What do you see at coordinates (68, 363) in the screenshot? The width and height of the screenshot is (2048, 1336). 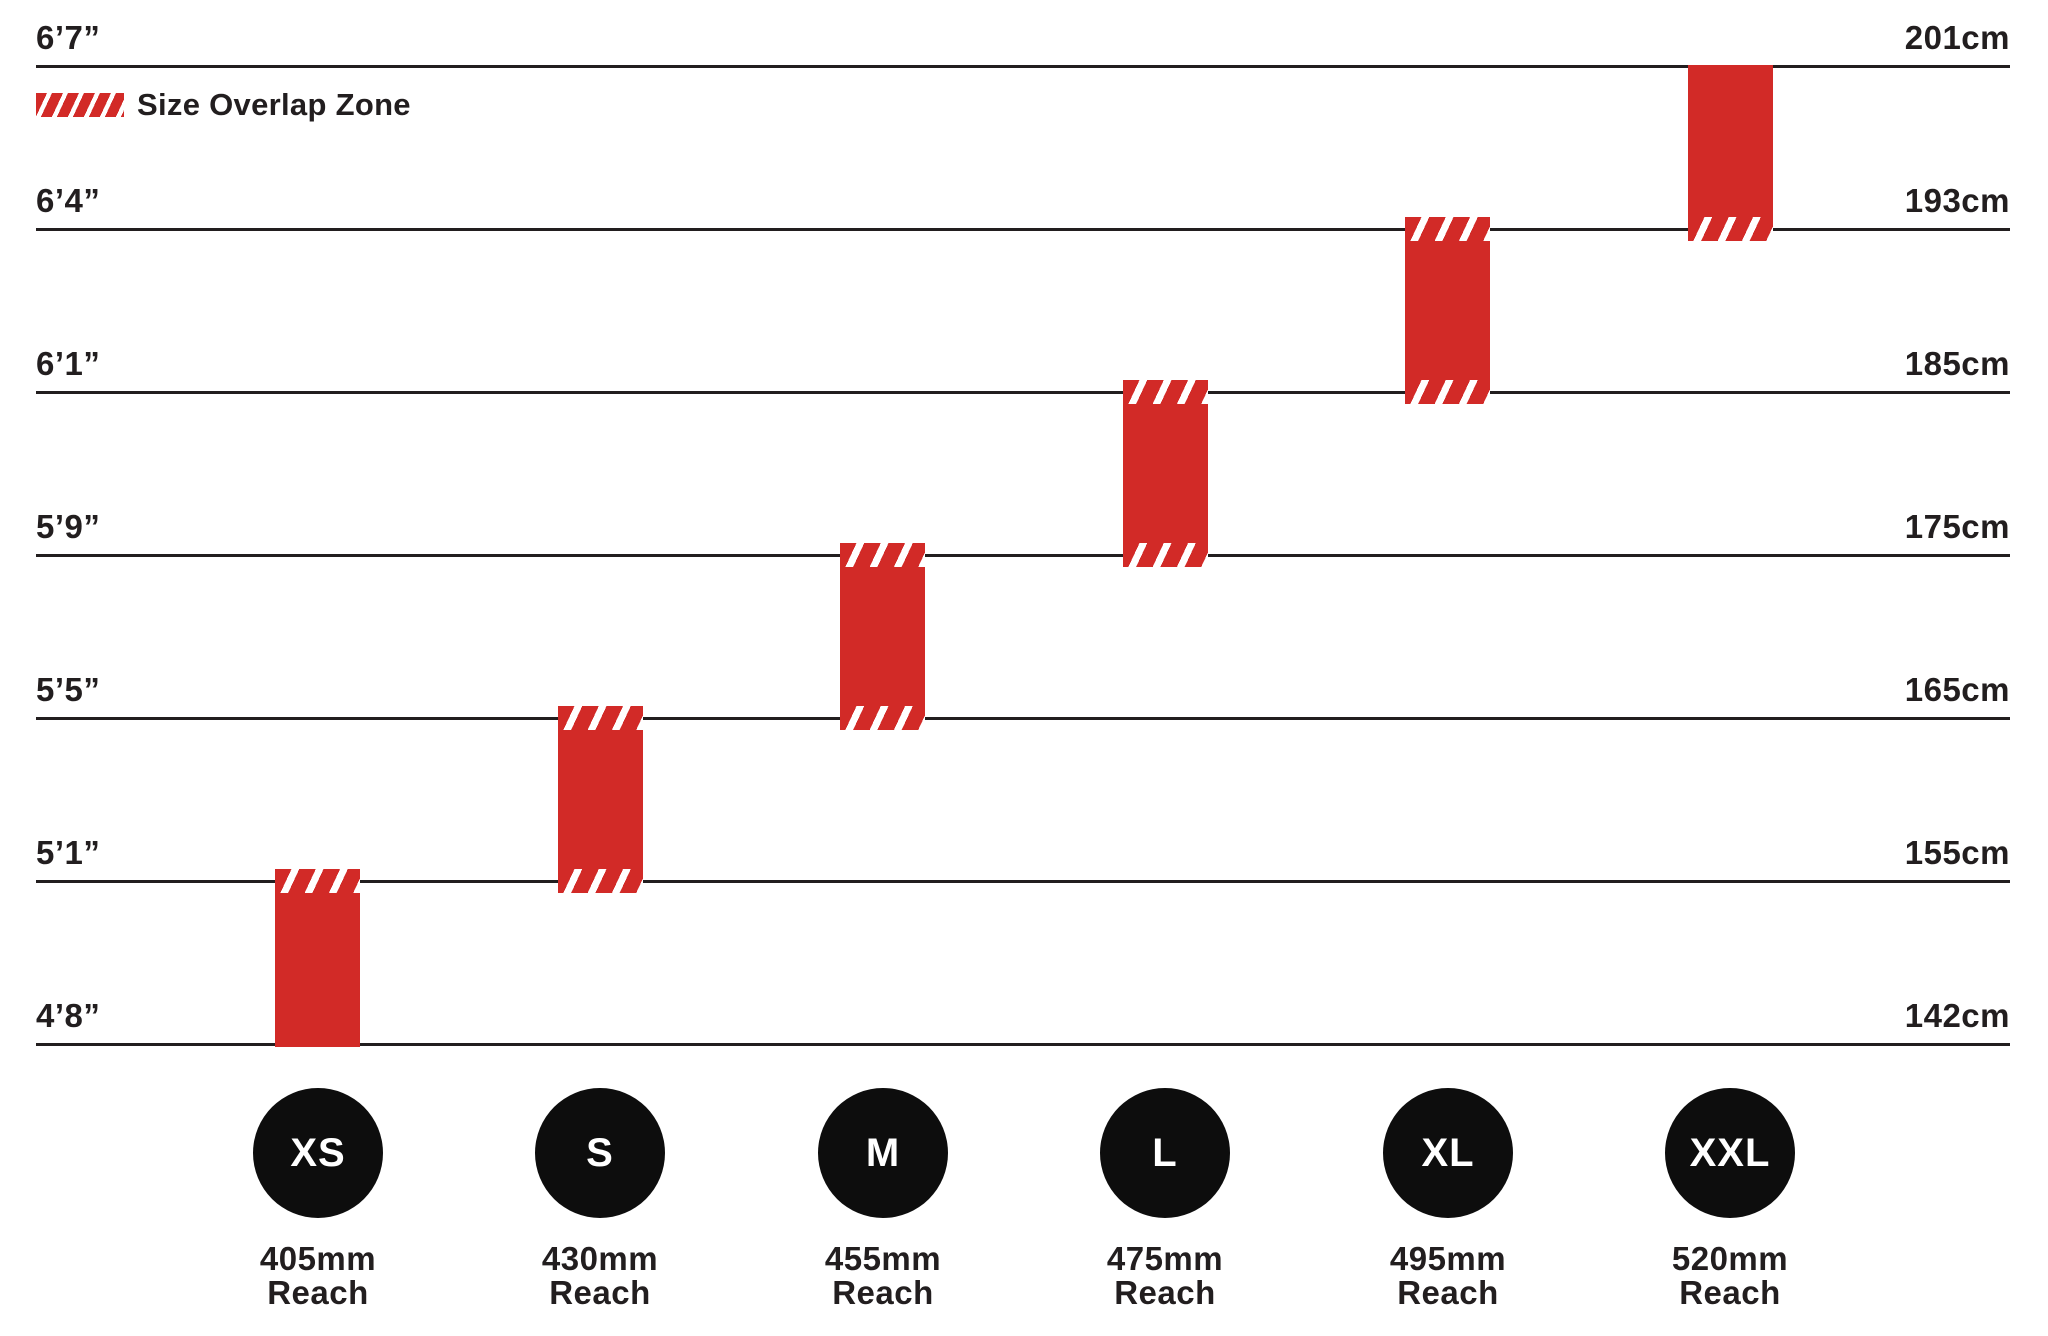 I see `imperial-height-label: 6’1”` at bounding box center [68, 363].